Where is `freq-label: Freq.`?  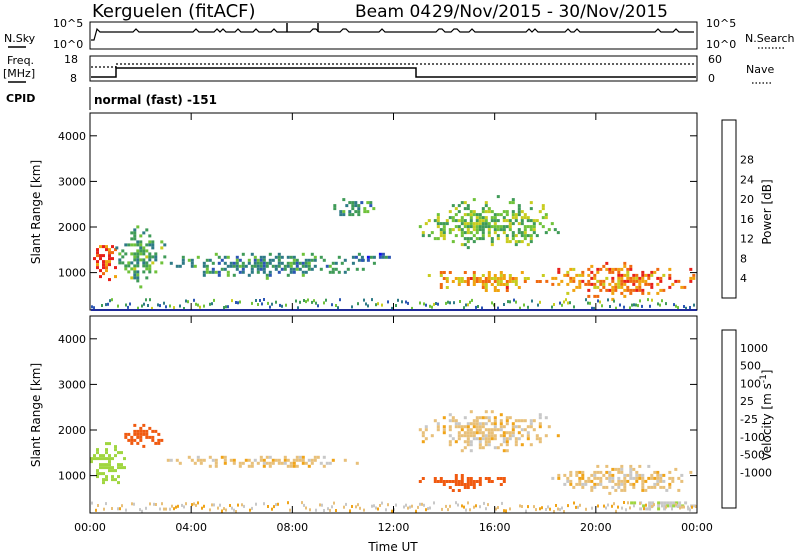 freq-label: Freq. is located at coordinates (20, 60).